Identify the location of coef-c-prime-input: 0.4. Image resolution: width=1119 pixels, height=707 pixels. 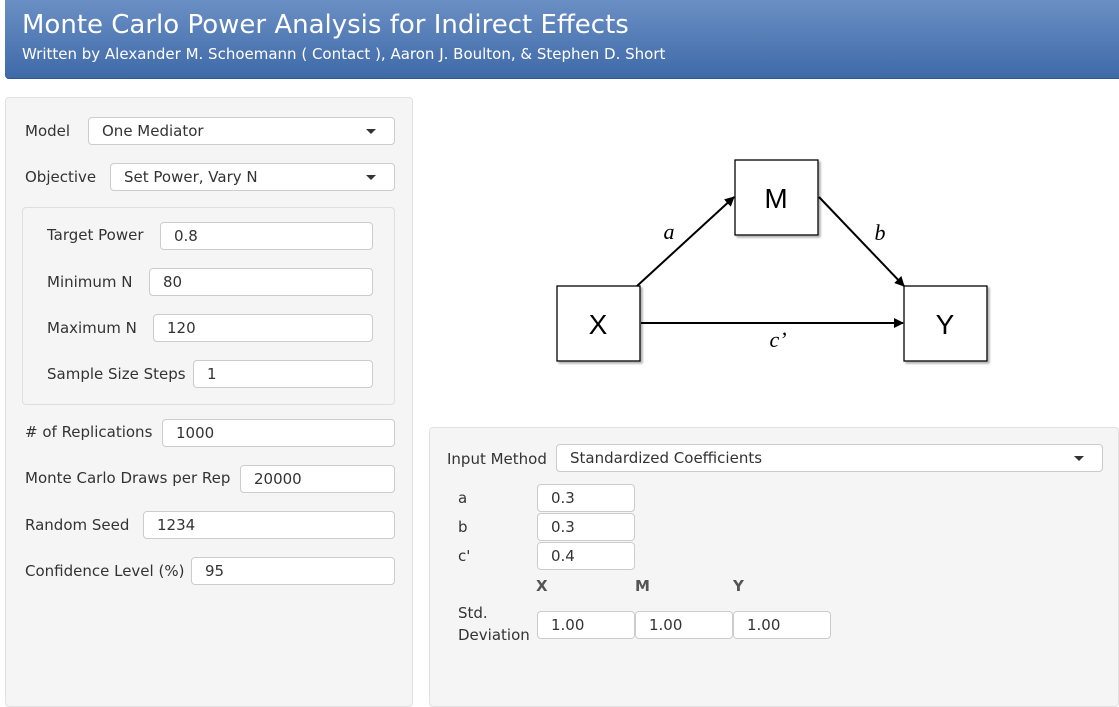
(586, 556).